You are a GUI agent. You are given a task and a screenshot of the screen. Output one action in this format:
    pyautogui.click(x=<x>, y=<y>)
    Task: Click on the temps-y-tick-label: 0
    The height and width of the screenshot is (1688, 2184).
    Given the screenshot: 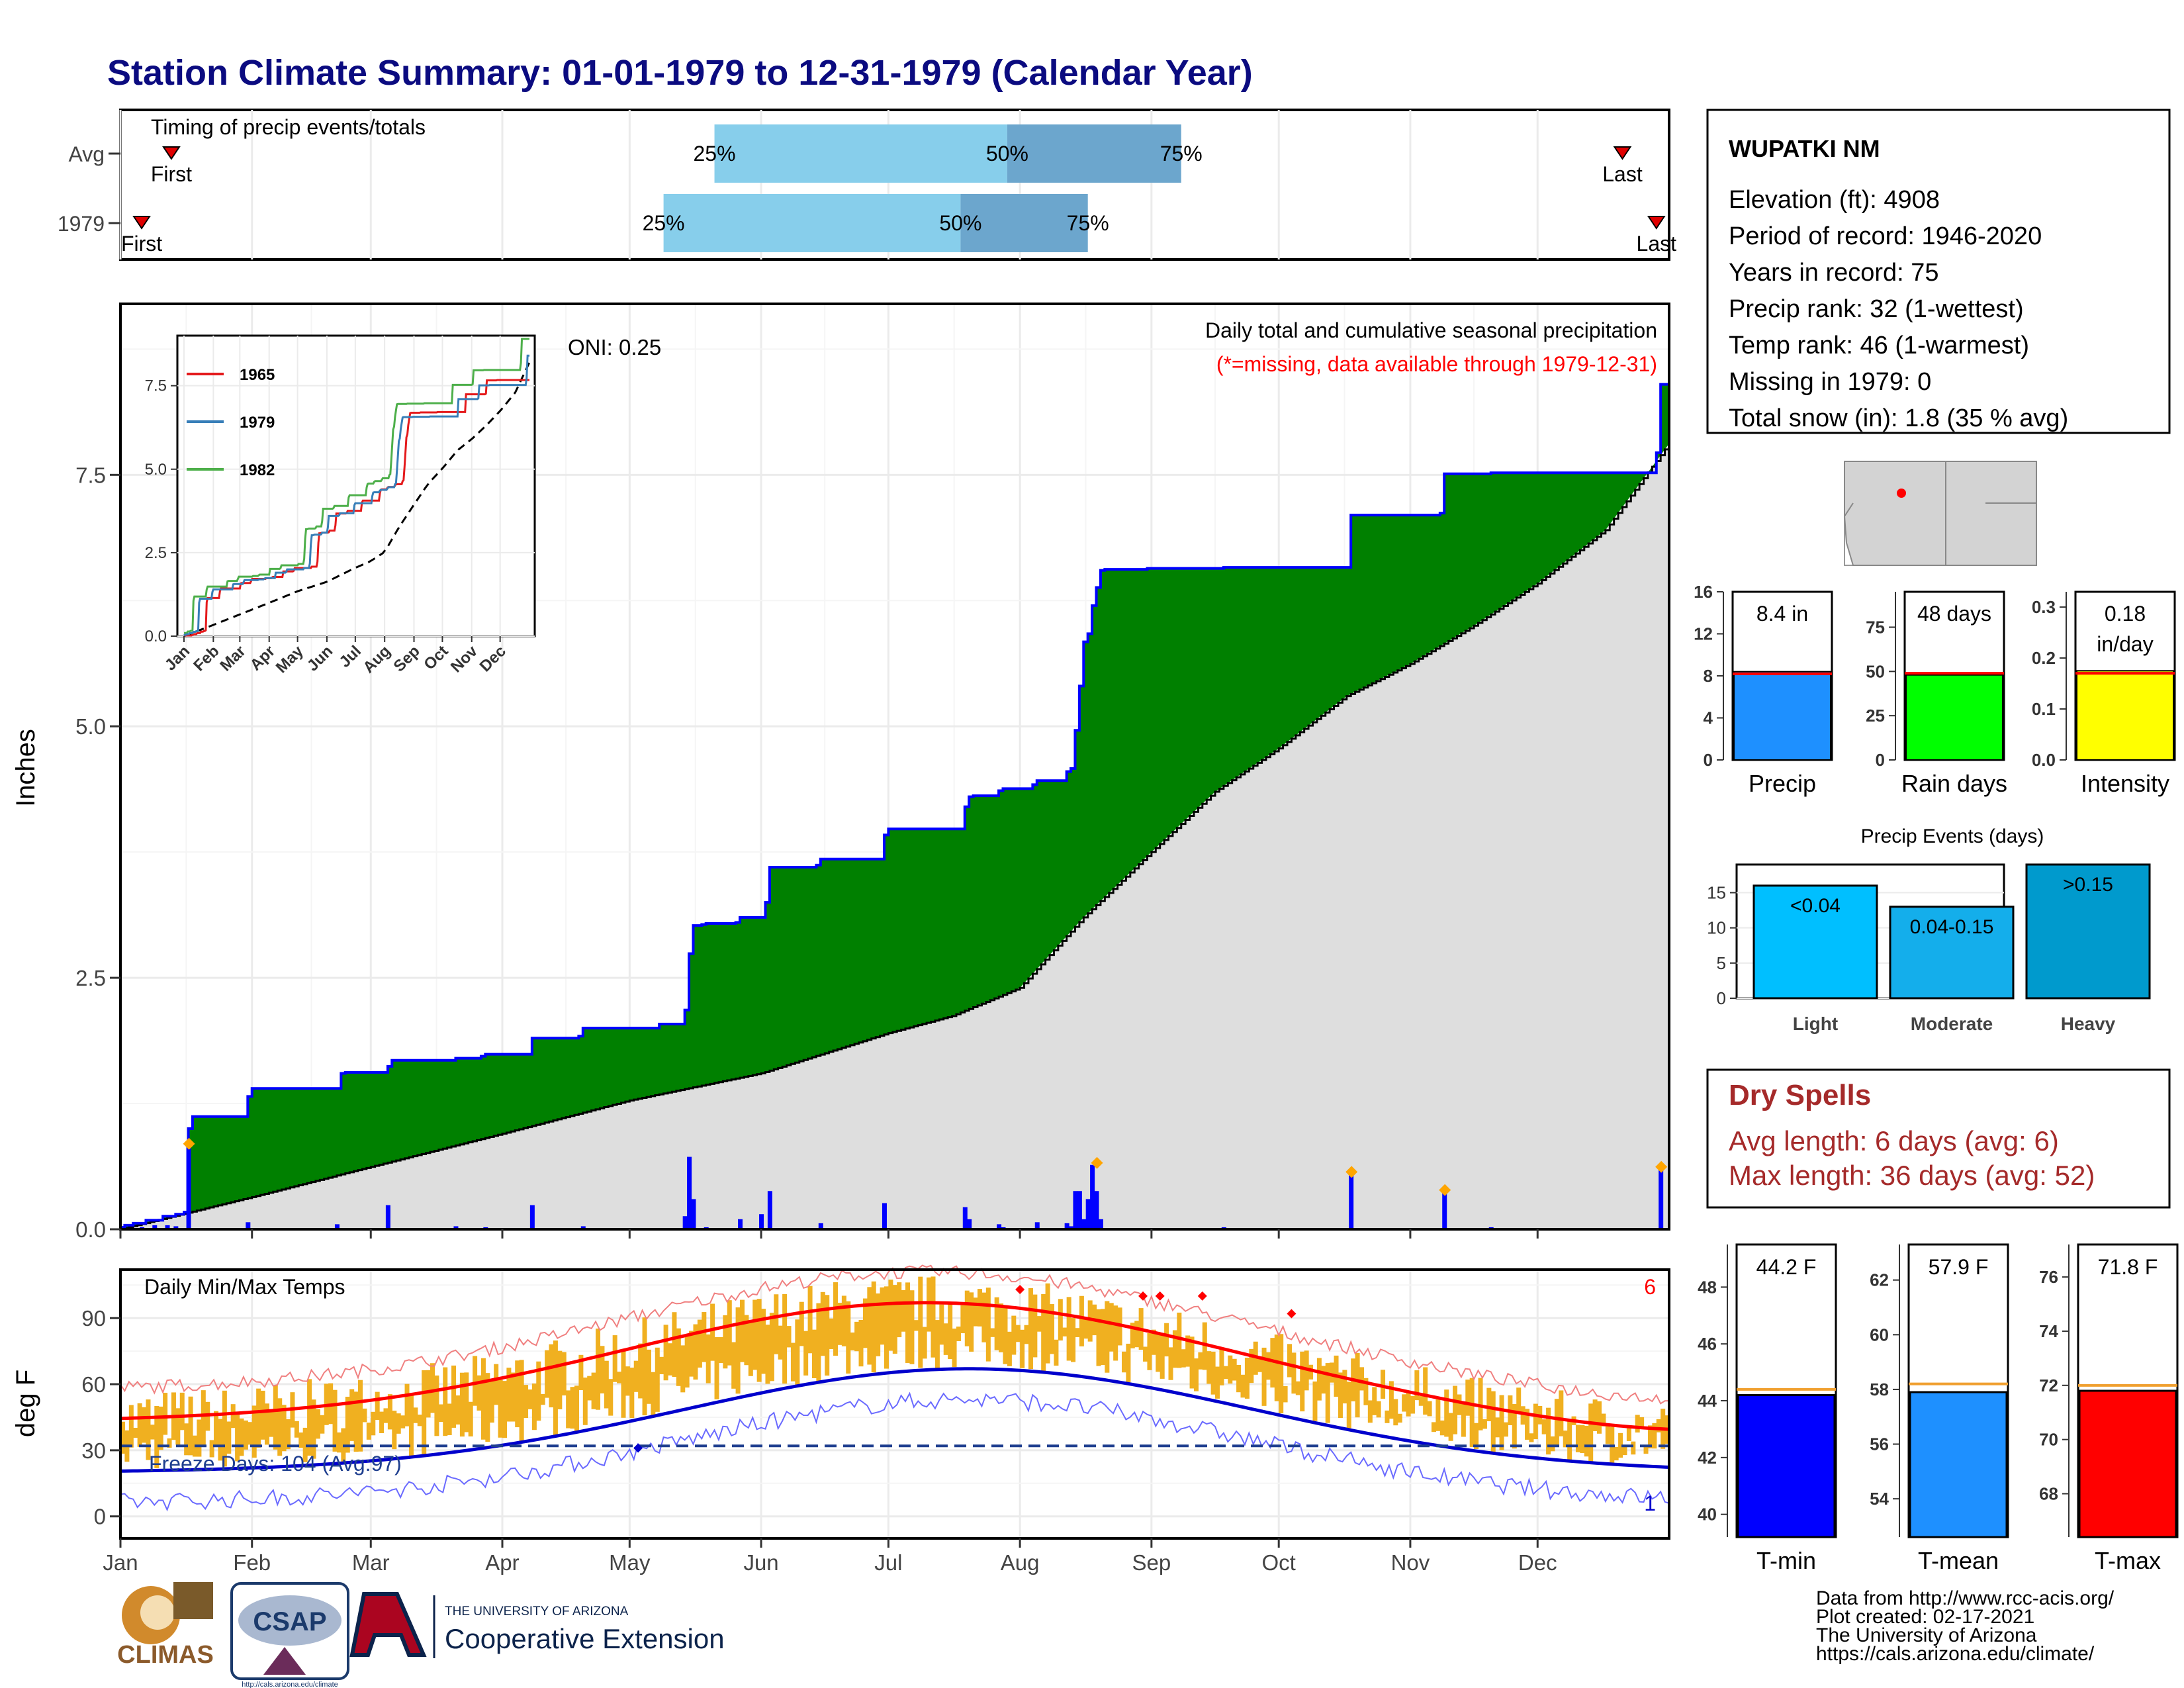 What is the action you would take?
    pyautogui.click(x=100, y=1517)
    